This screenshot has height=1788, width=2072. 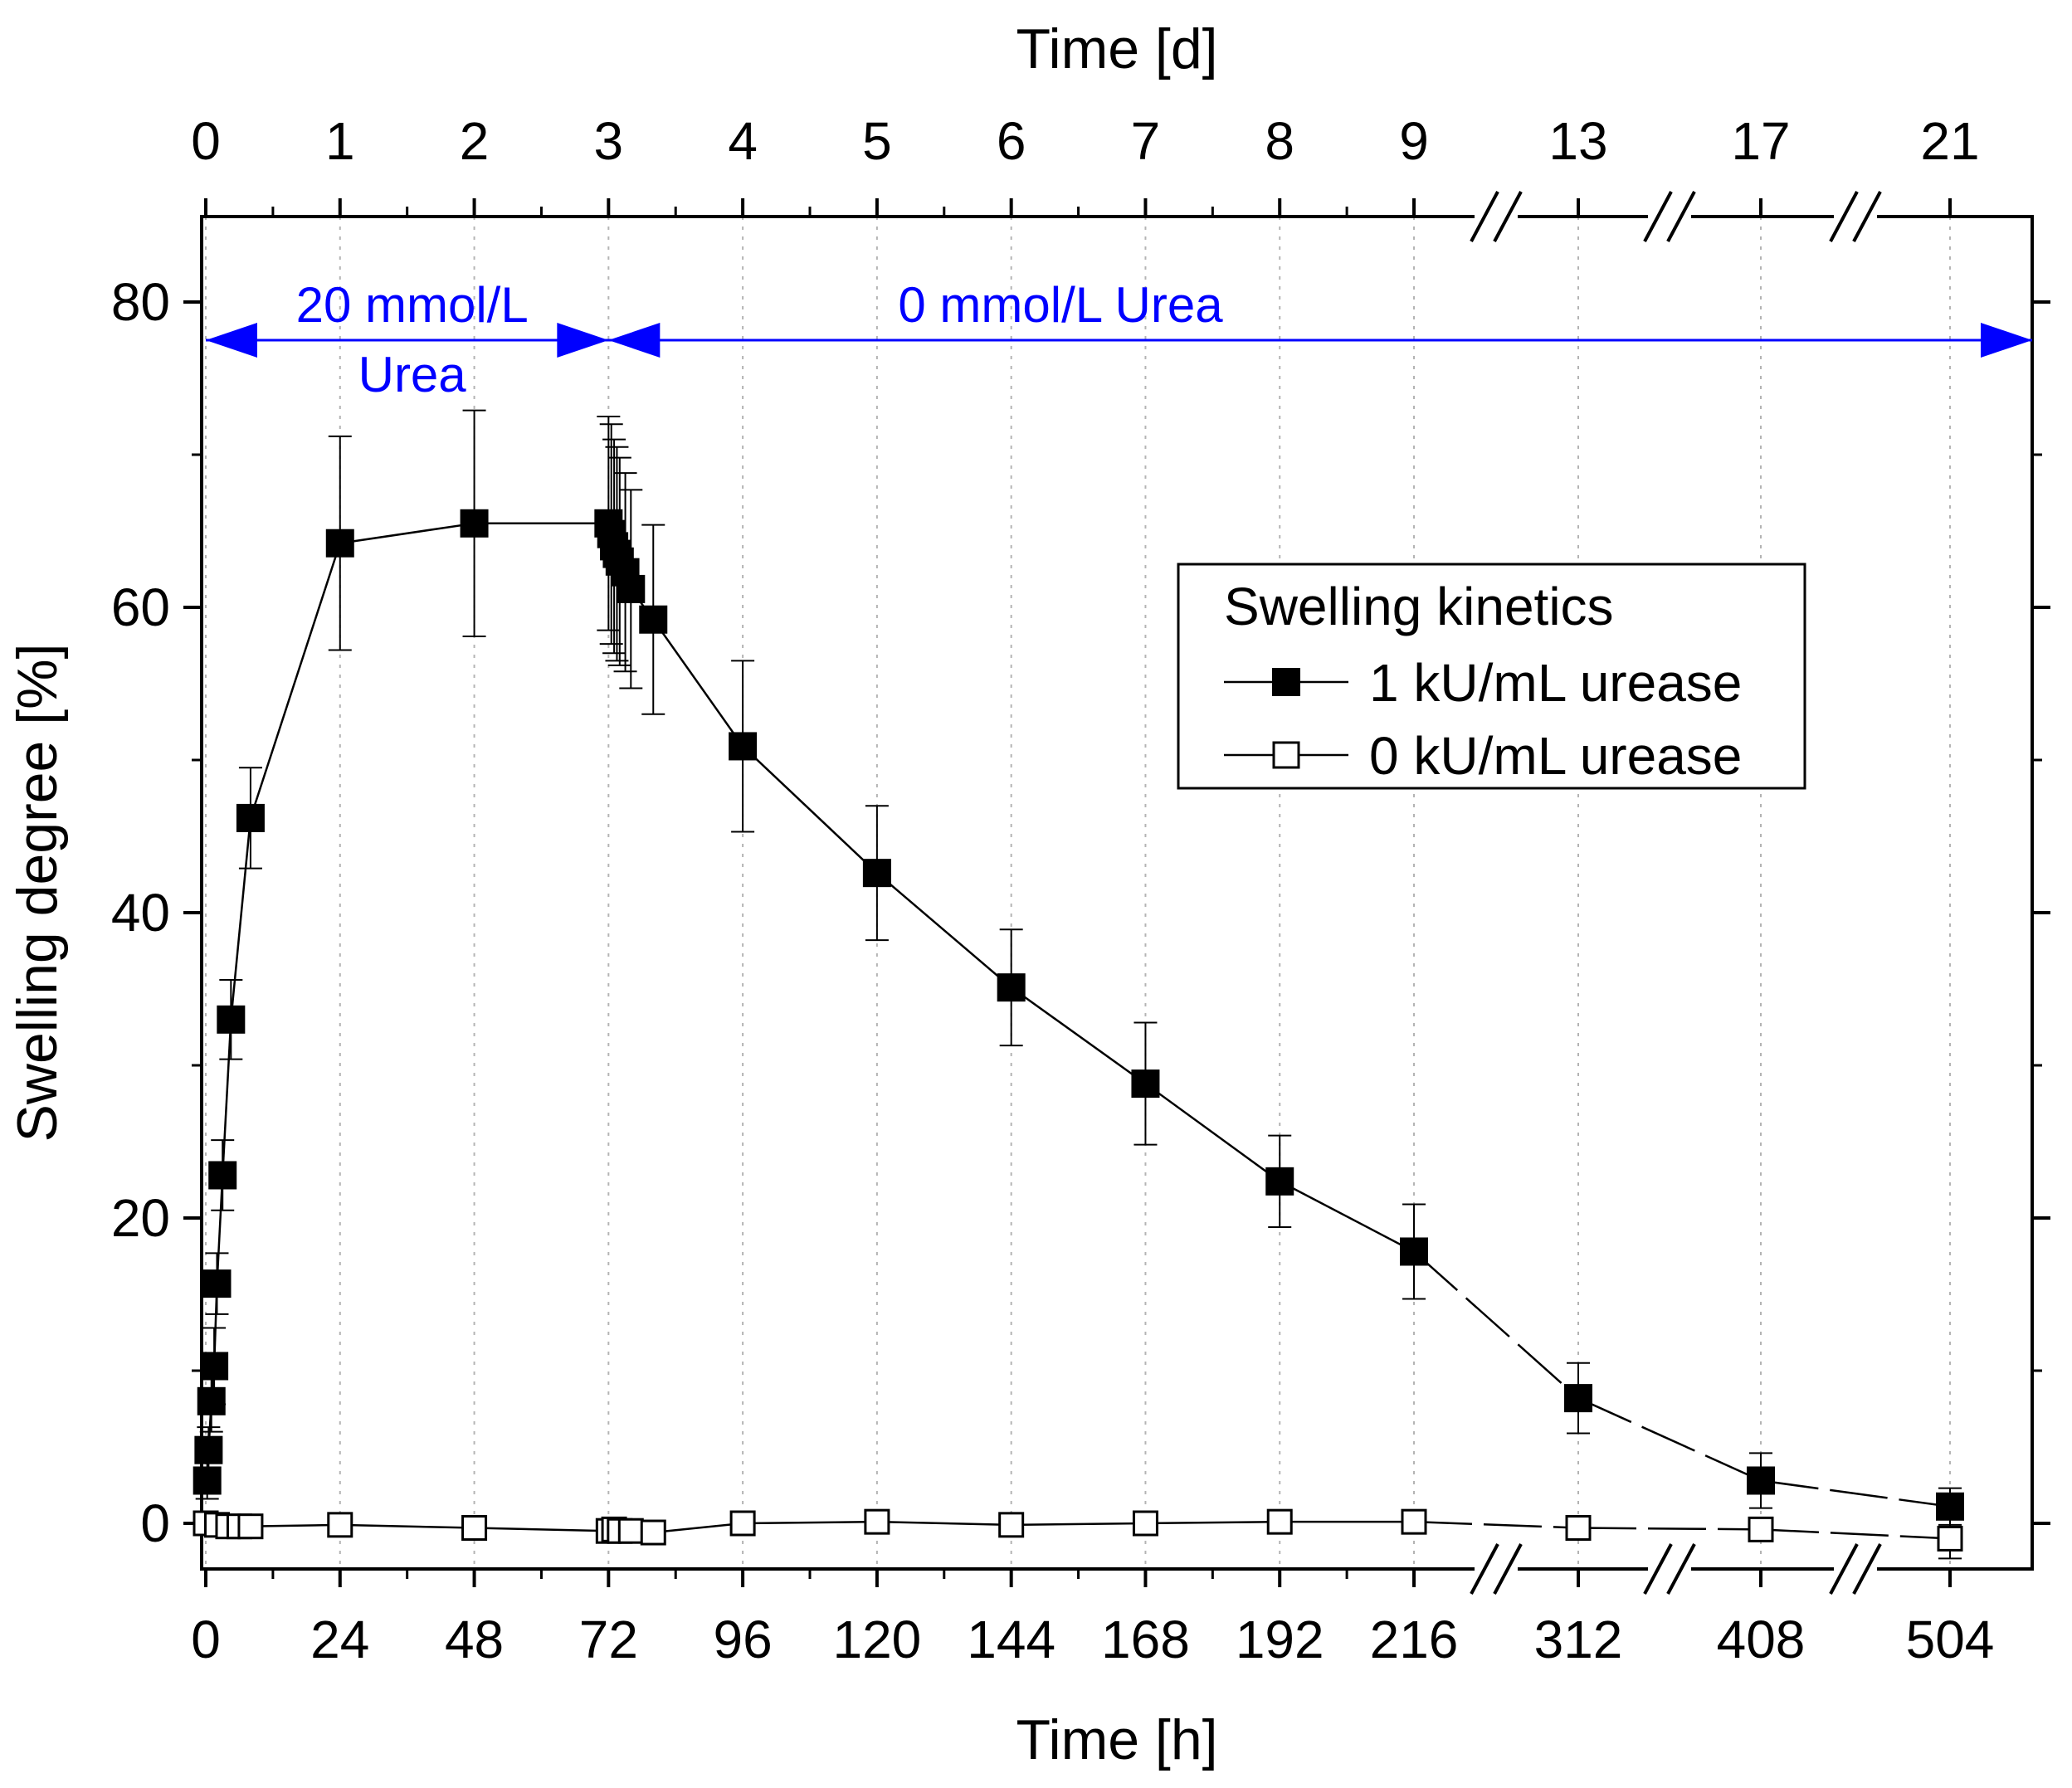 I want to click on x-top-tick-label-9: 9, so click(x=1414, y=141).